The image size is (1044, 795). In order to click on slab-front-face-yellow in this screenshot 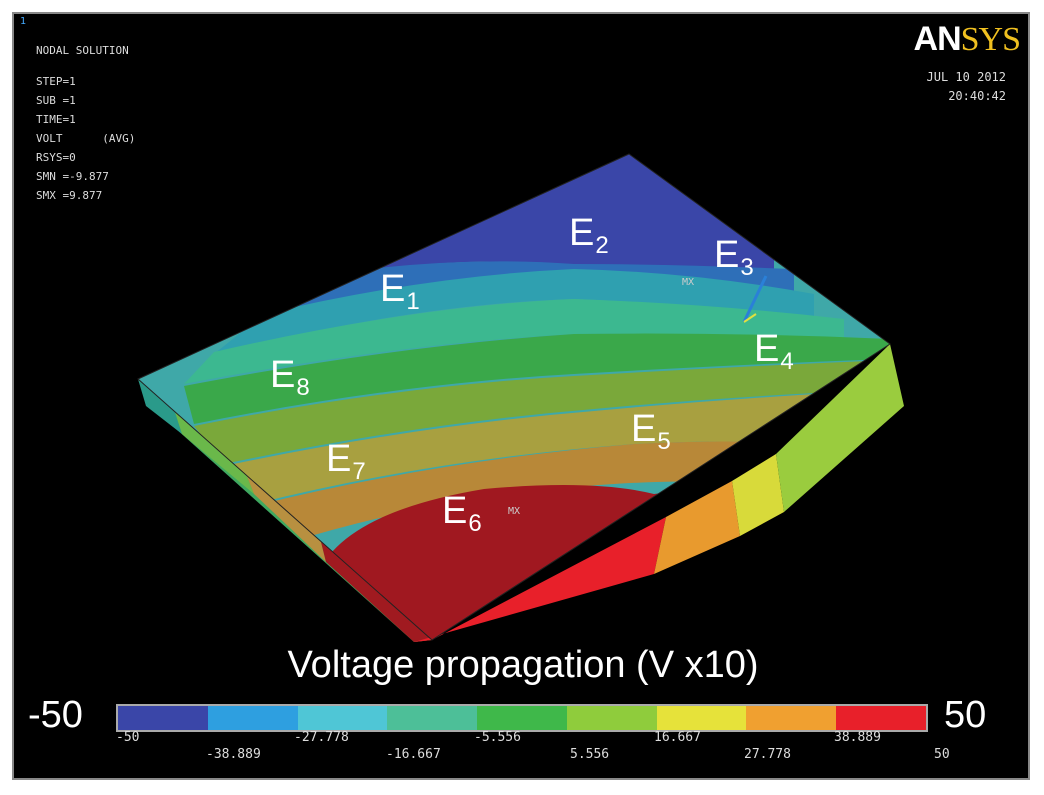, I will do `click(758, 495)`.